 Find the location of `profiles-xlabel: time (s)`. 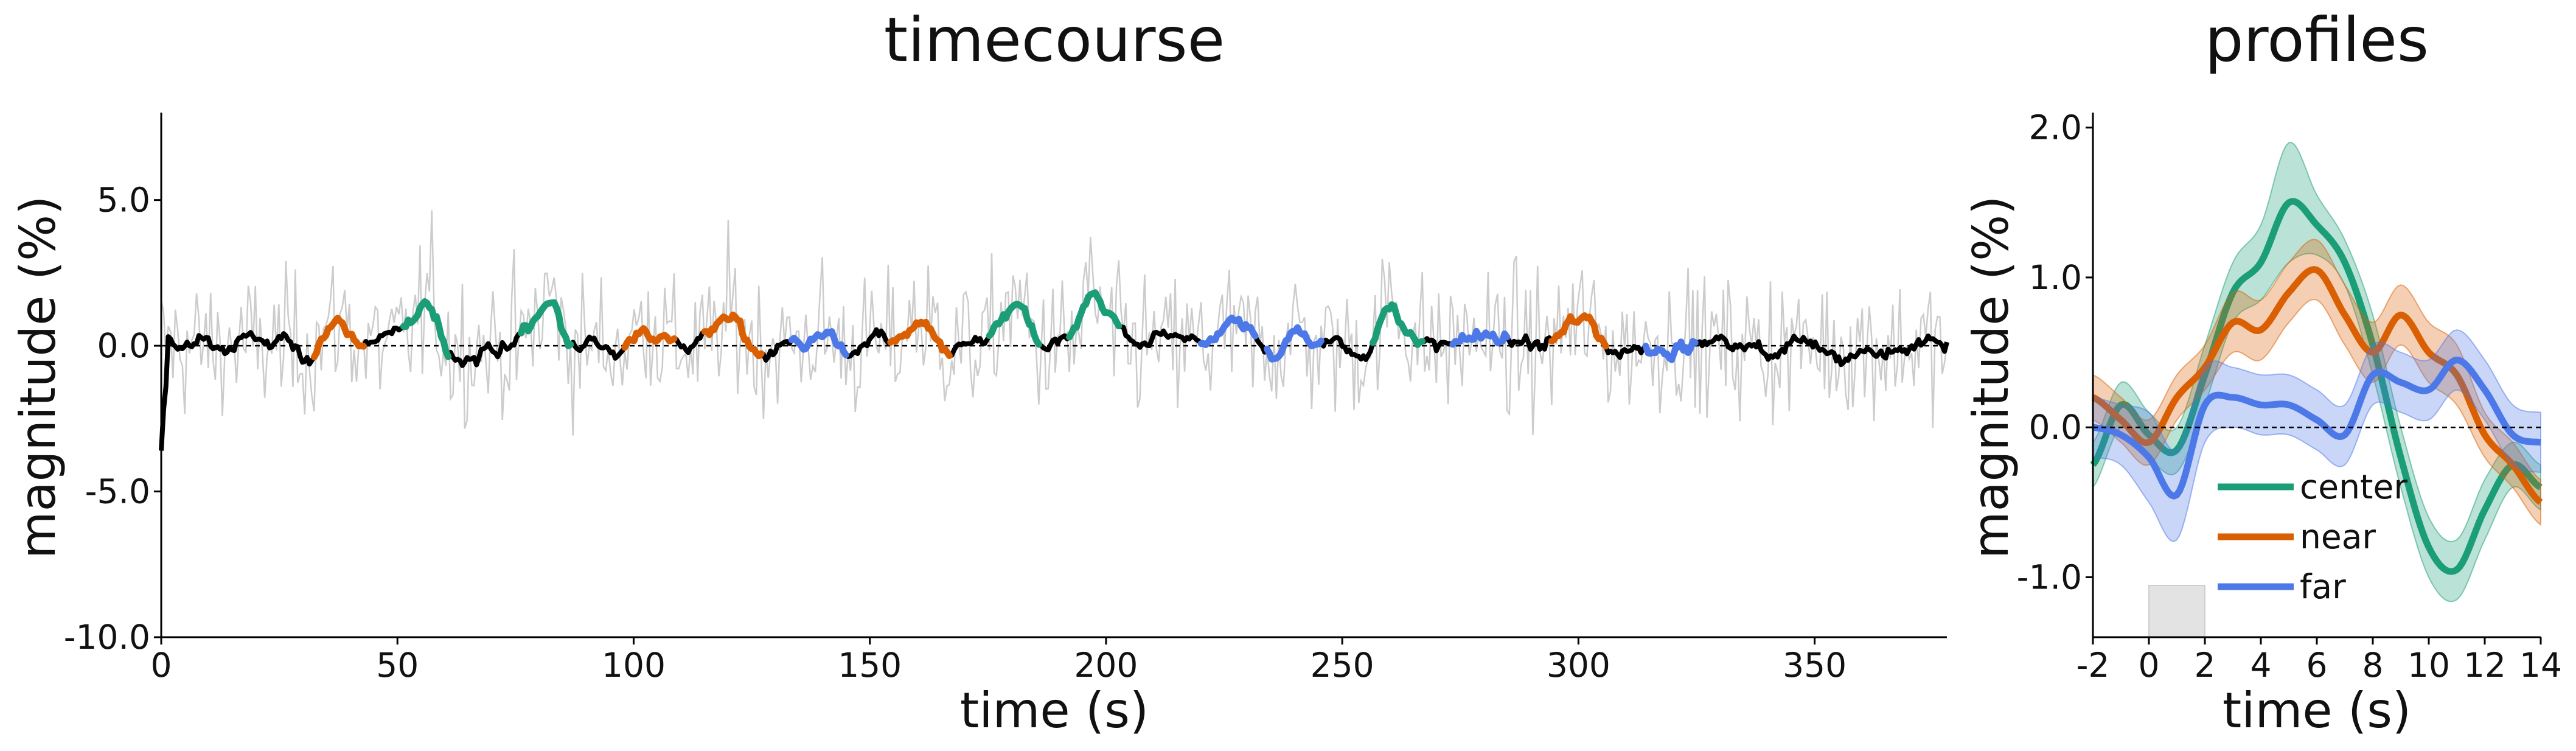

profiles-xlabel: time (s) is located at coordinates (2317, 710).